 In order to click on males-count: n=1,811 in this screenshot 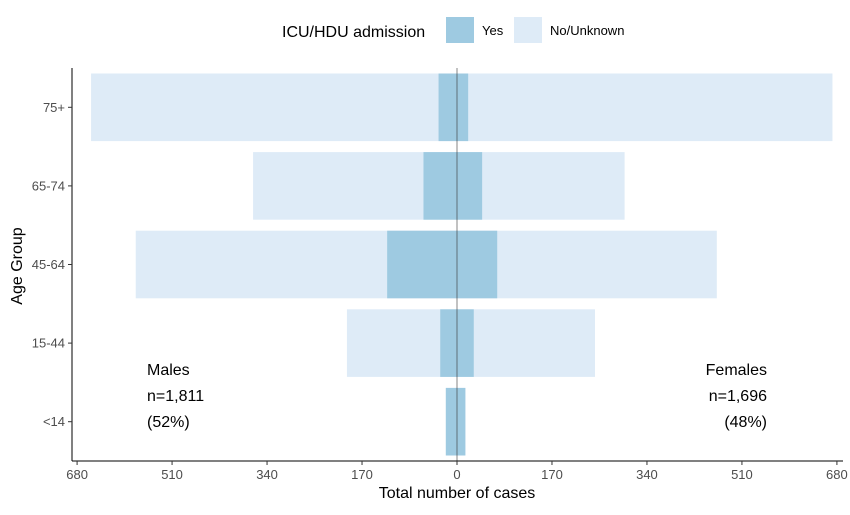, I will do `click(175, 396)`.